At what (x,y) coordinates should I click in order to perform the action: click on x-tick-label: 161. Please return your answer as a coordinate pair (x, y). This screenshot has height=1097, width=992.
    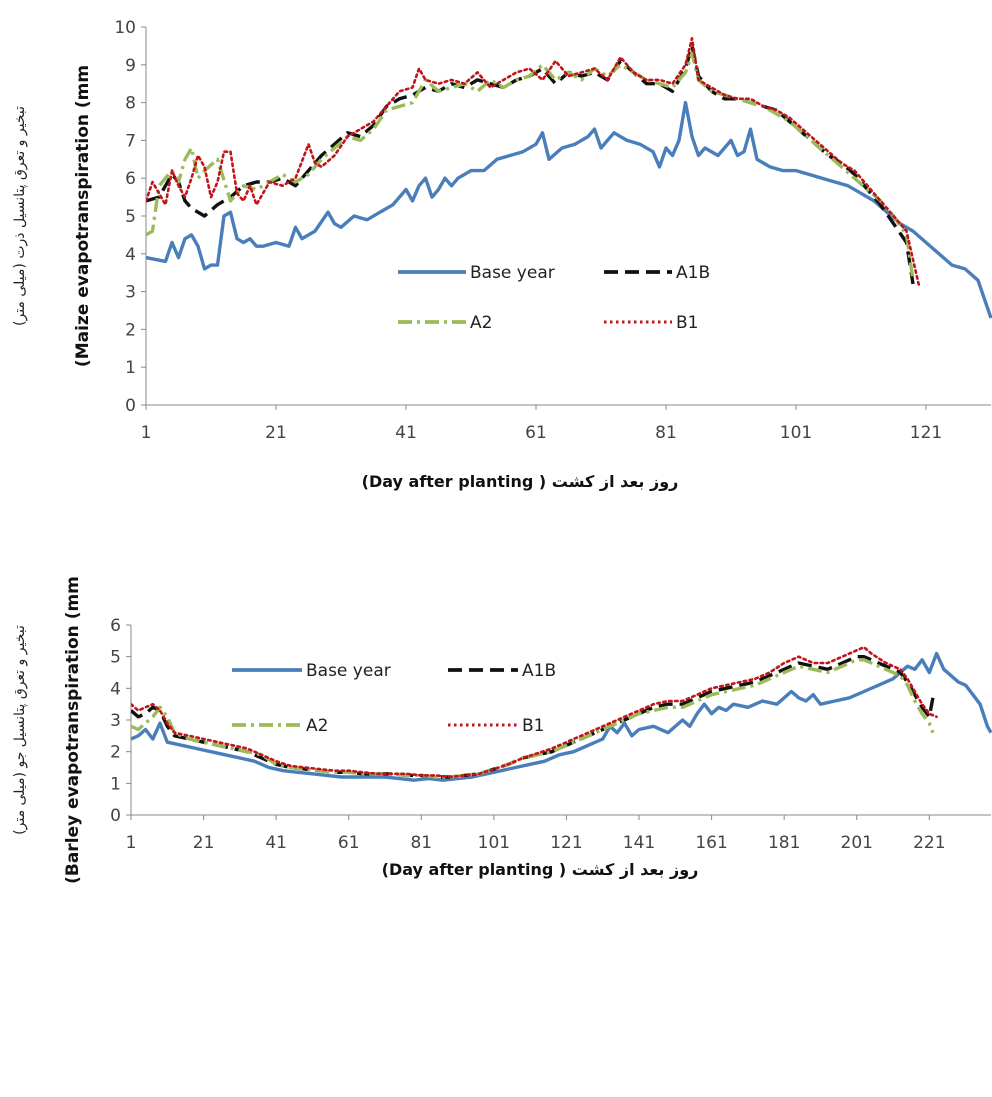
    Looking at the image, I should click on (711, 843).